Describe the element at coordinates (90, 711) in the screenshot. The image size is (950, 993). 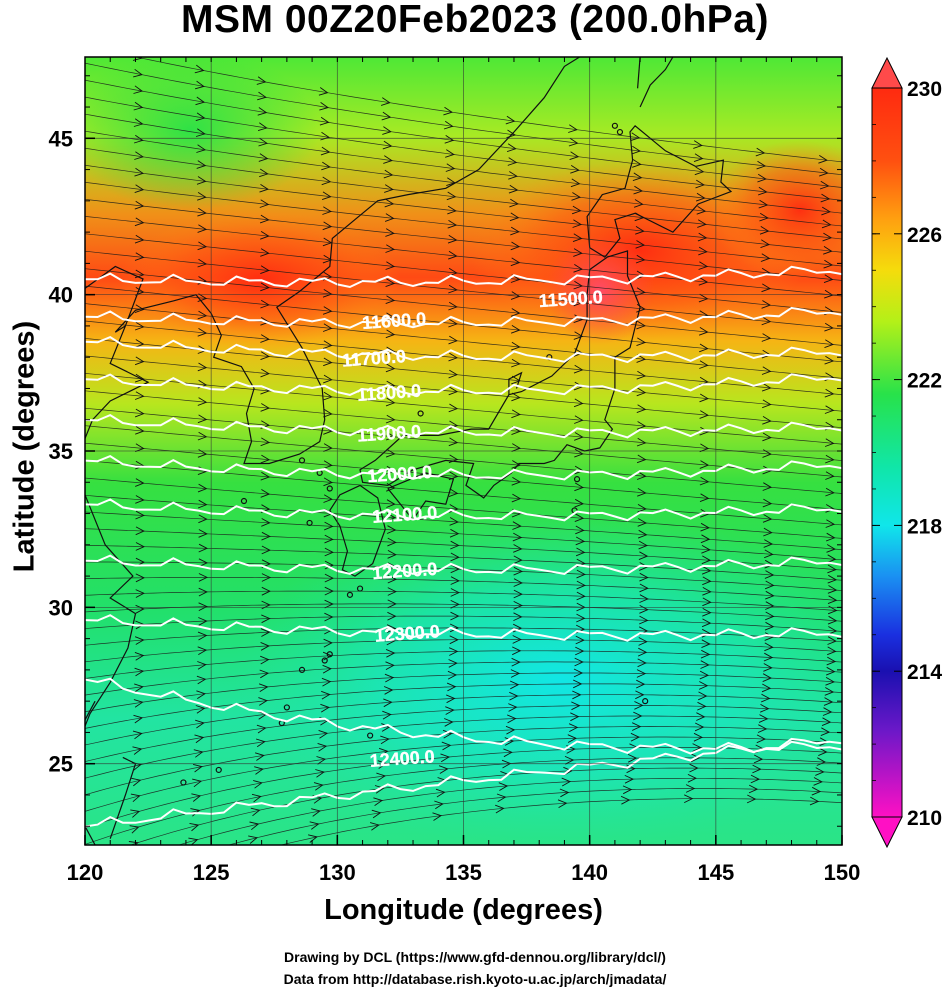
I see `coastline` at that location.